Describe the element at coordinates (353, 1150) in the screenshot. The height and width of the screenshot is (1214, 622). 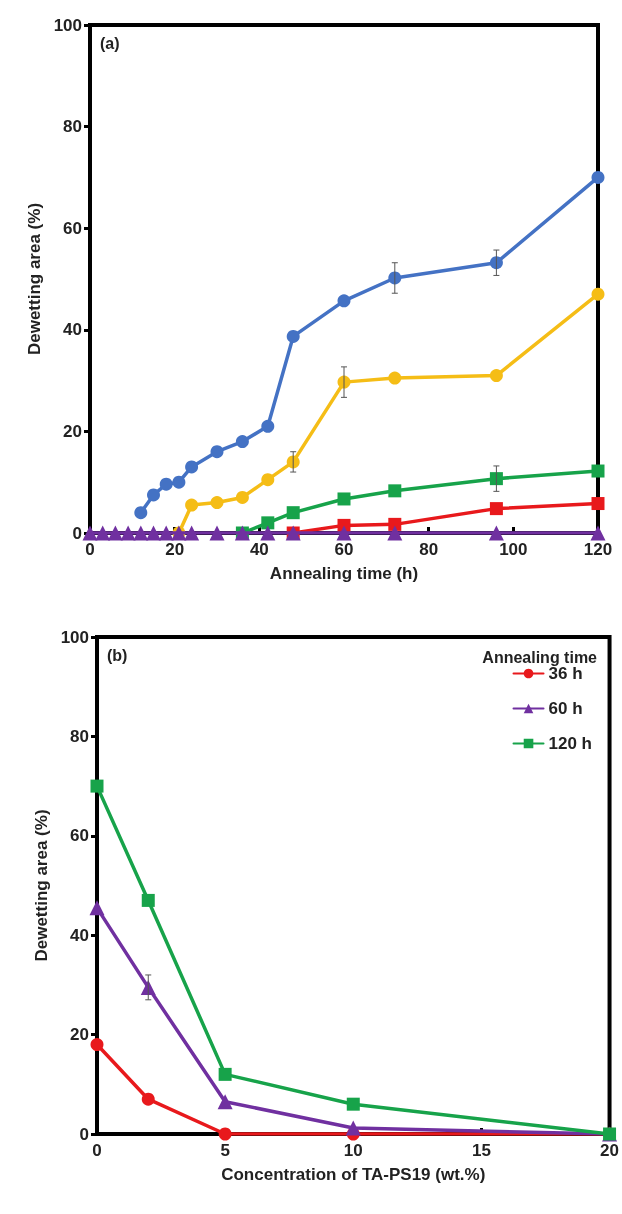
I see `x-tick-label: 10` at that location.